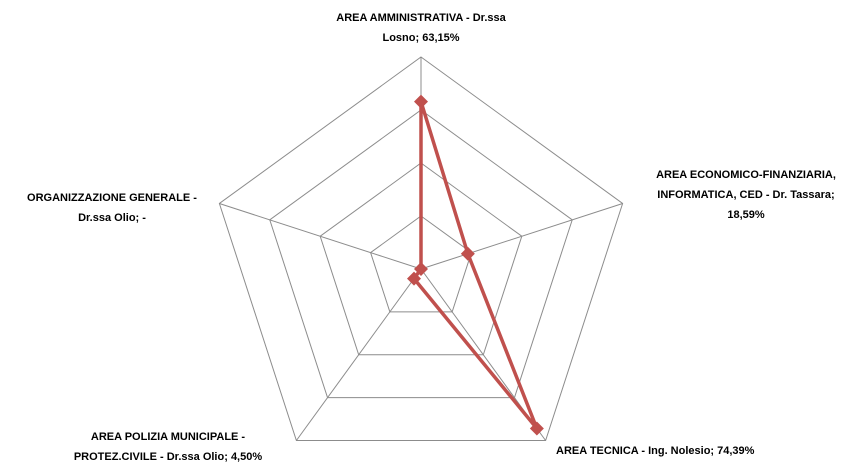  Describe the element at coordinates (144, 218) in the screenshot. I see `value-label: -` at that location.